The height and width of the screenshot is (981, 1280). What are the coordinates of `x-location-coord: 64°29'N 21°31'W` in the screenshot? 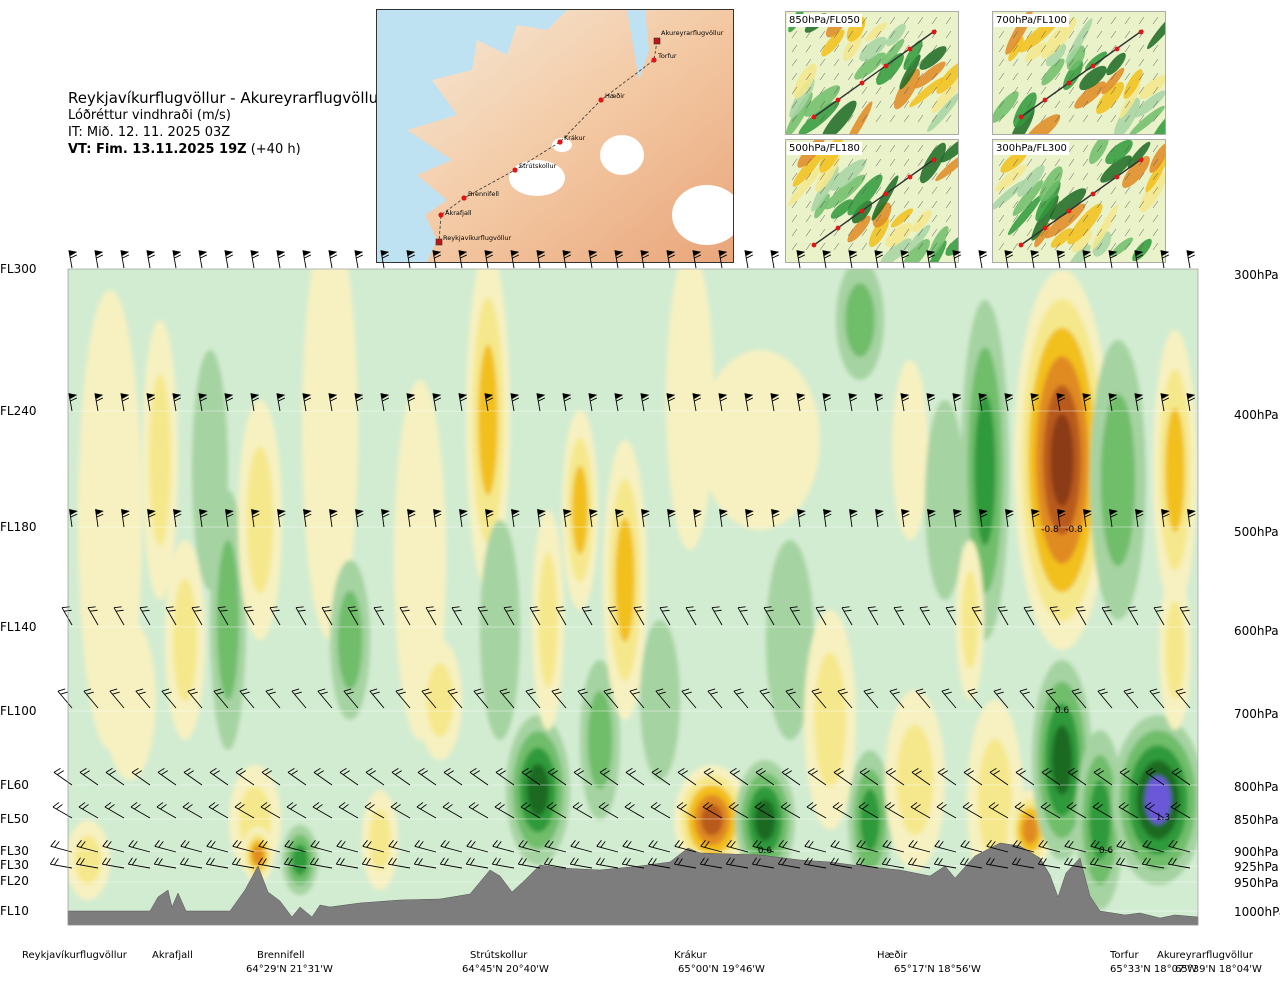 It's located at (289, 969).